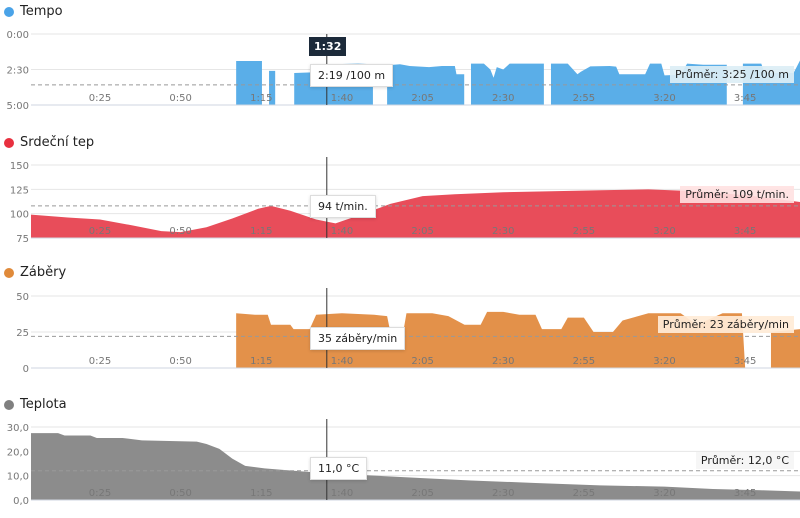 This screenshot has height=518, width=800. Describe the element at coordinates (19, 215) in the screenshot. I see `y-tick-label: 100` at that location.